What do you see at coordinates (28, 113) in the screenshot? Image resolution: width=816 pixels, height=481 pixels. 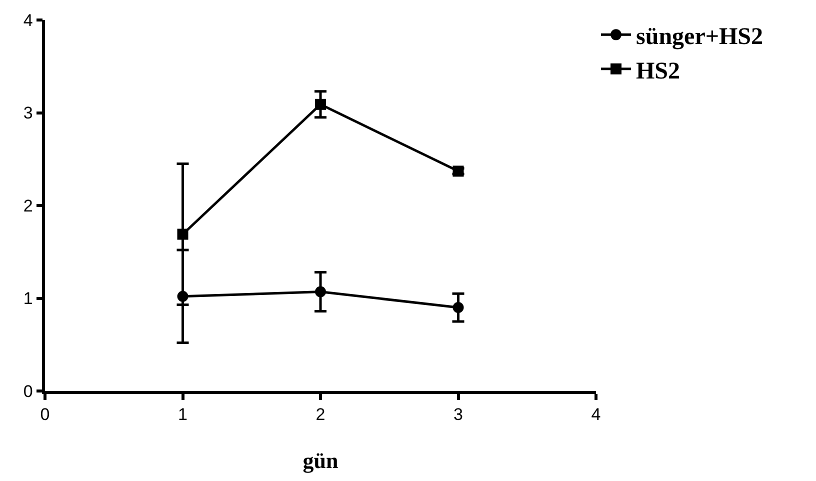 I see `y-tick-label: 3` at bounding box center [28, 113].